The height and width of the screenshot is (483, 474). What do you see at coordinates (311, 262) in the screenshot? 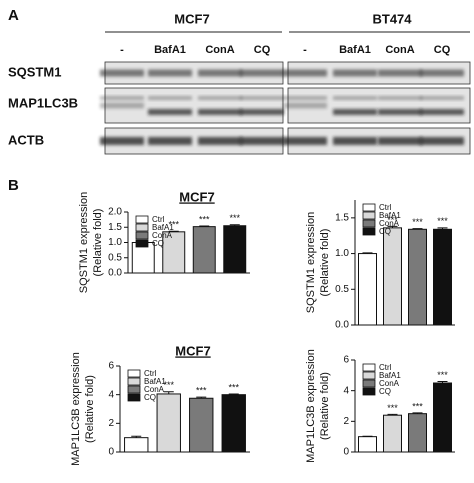
I see `y-axis-label: SQSTM1 expression` at bounding box center [311, 262].